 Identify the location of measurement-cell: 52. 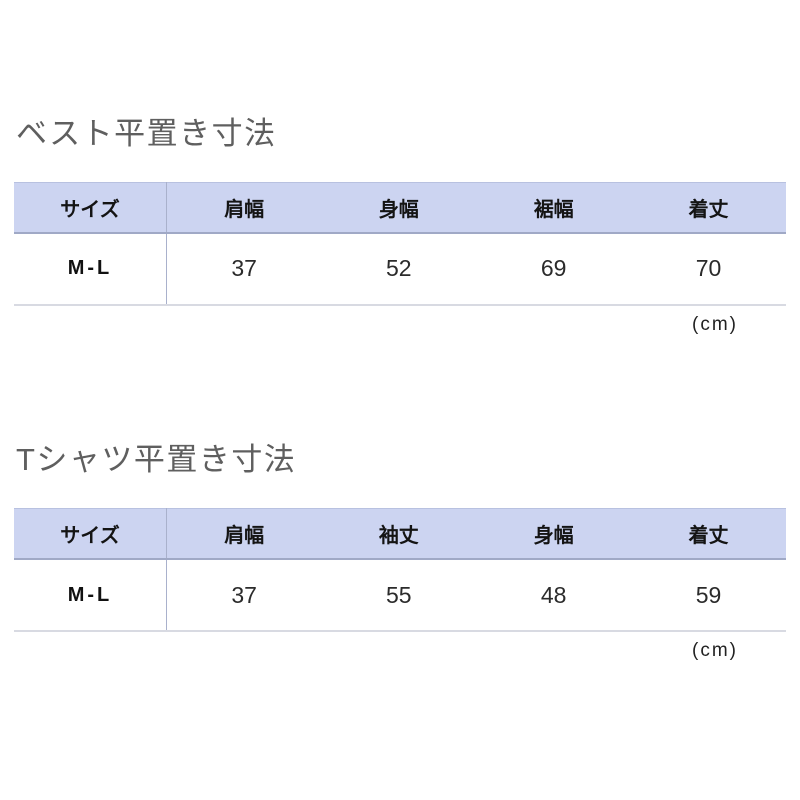
(399, 269).